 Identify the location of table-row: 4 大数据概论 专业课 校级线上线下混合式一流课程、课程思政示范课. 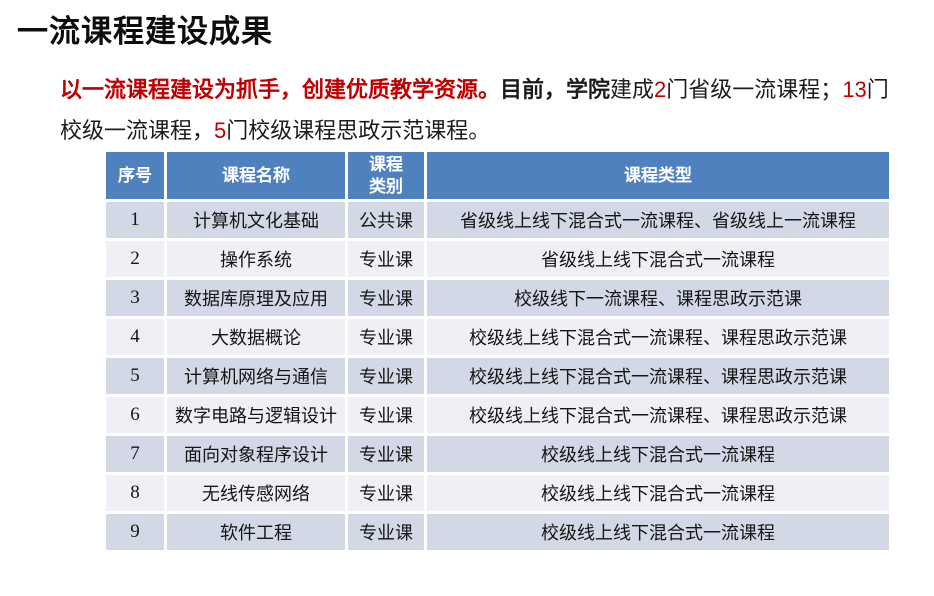
(497, 337).